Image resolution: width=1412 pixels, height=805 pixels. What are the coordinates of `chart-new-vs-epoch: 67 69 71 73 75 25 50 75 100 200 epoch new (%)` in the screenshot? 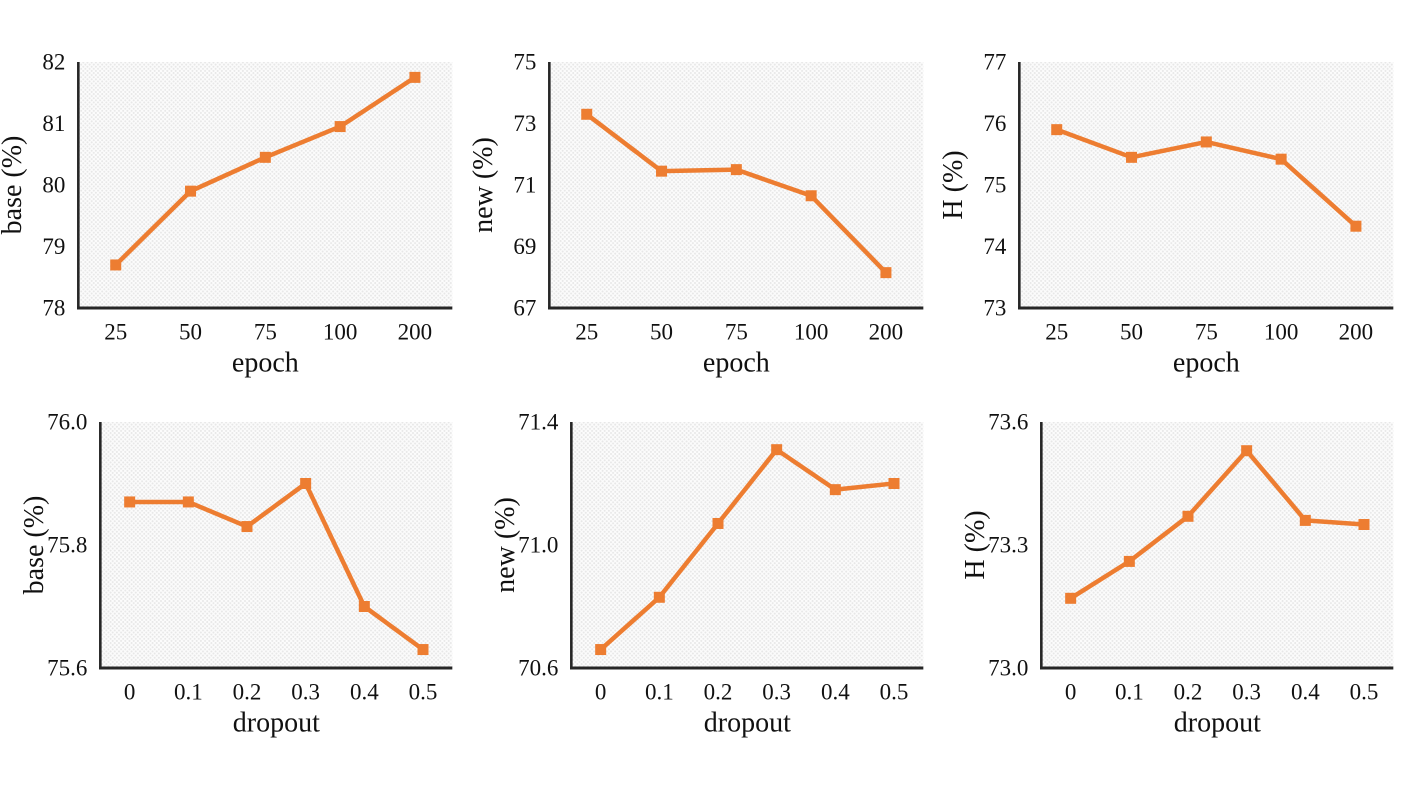 It's located at (706, 205).